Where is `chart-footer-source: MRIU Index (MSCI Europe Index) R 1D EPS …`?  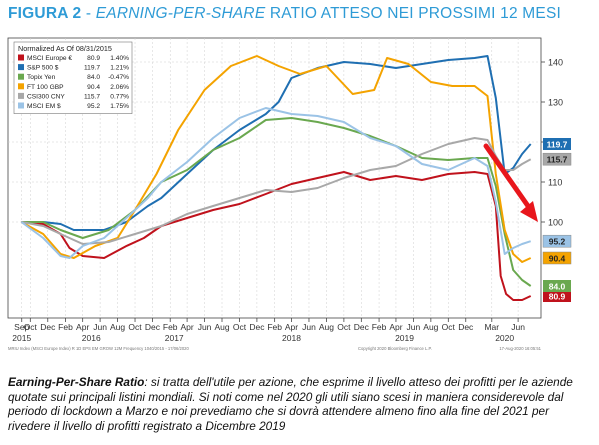 chart-footer-source: MRIU Index (MSCI Europe Index) R 1D EPS … is located at coordinates (99, 348).